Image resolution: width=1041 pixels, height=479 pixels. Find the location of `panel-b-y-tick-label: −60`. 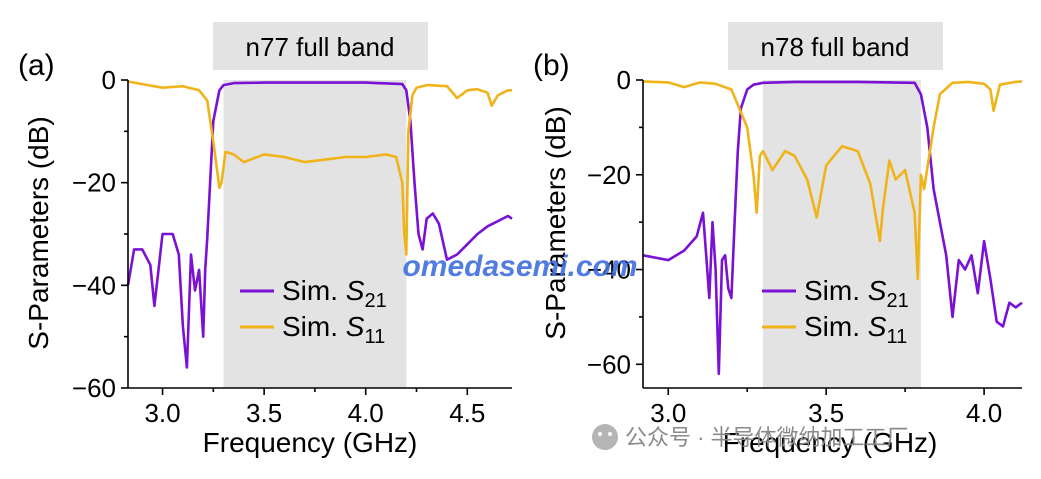

panel-b-y-tick-label: −60 is located at coordinates (609, 364).